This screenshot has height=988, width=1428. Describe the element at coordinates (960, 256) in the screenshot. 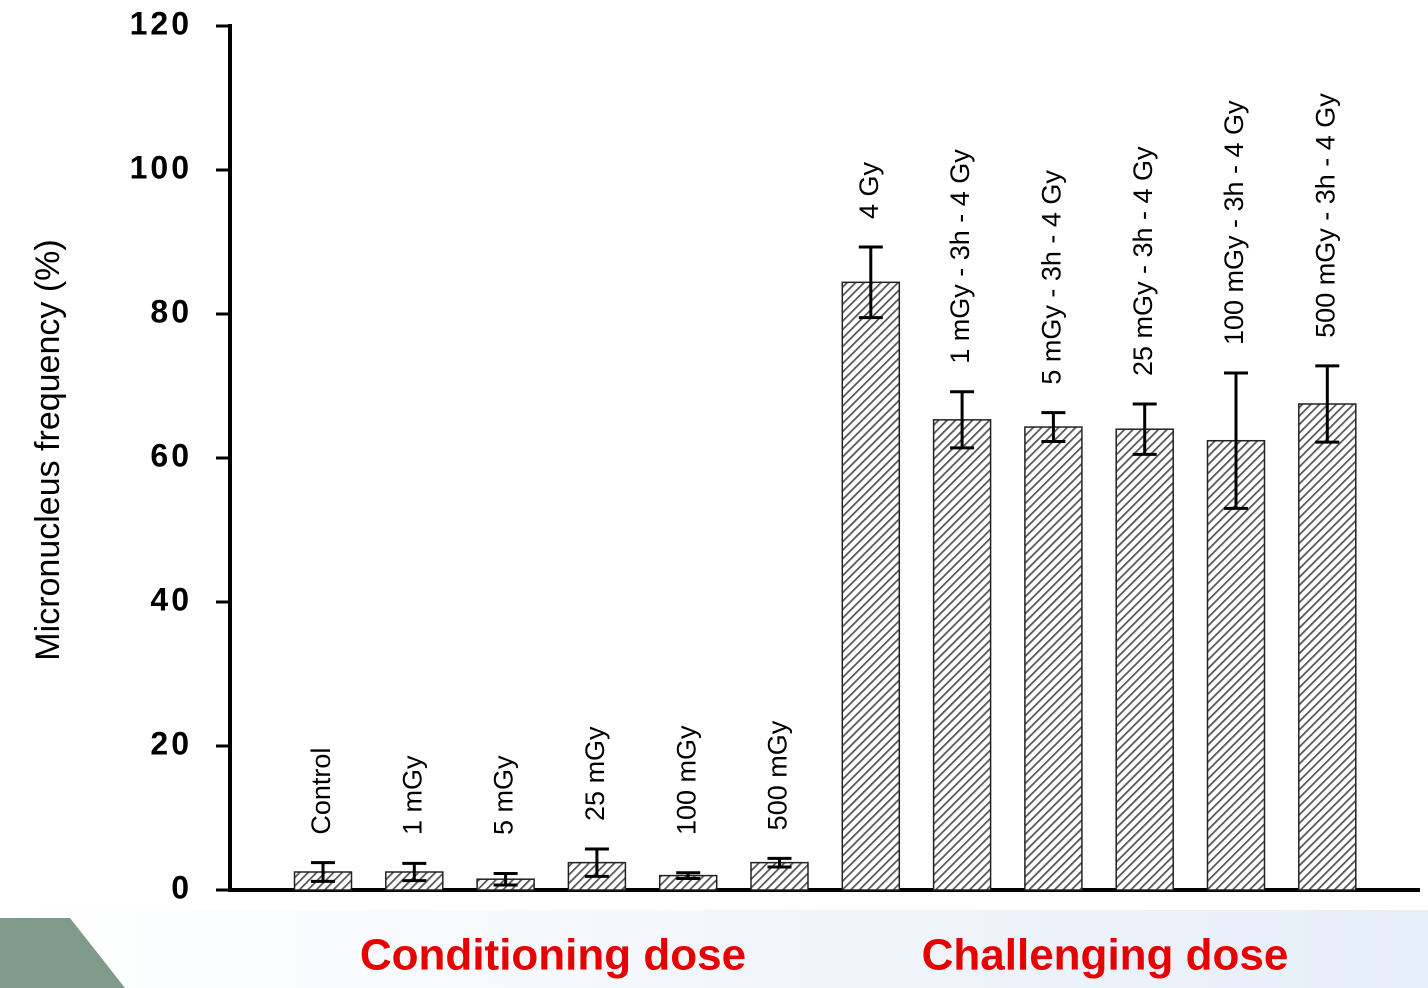

I see `category-label: 1 mGy - 3h - 4 Gy` at that location.